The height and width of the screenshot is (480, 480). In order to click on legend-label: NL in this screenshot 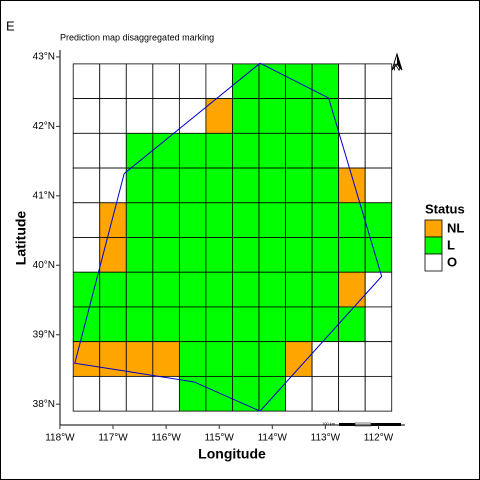, I will do `click(455, 227)`.